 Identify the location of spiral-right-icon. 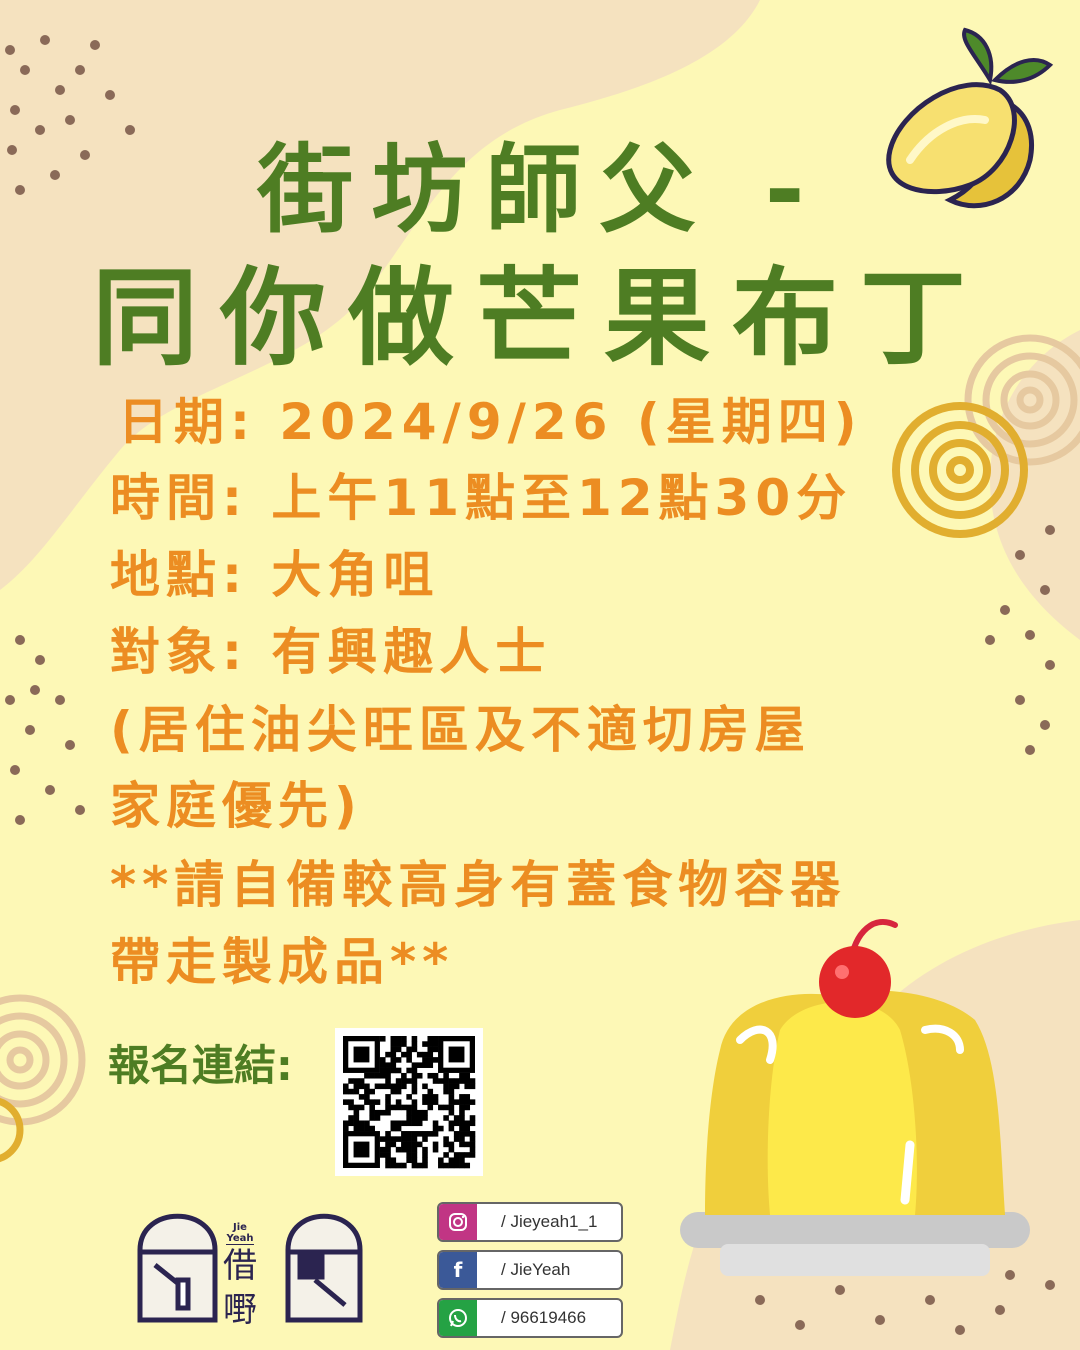
(960, 470).